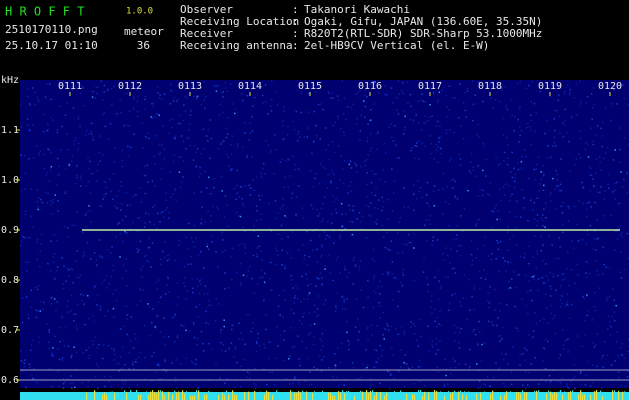 Image resolution: width=629 pixels, height=400 pixels. I want to click on y-tick-label: 1.1, so click(10, 130).